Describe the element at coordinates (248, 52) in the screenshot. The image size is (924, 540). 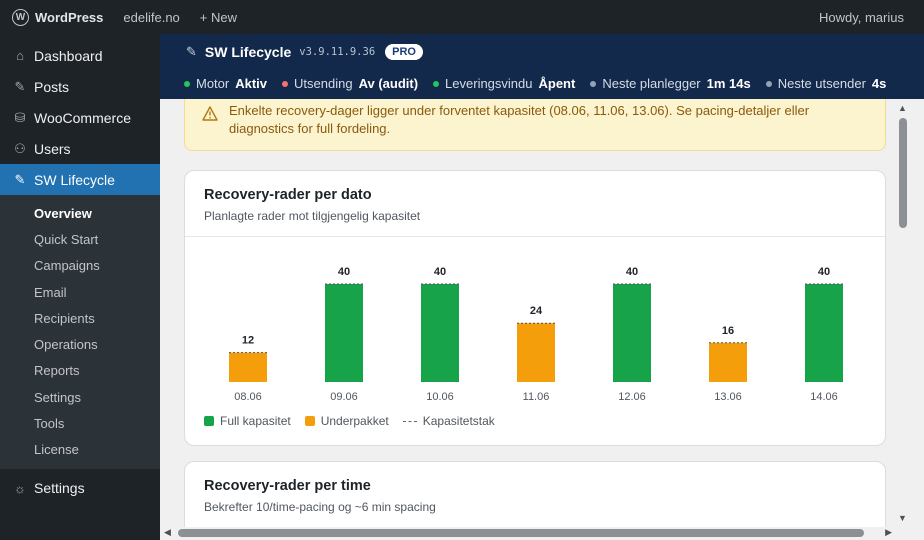
I see `plugin-title: SW Lifecycle` at that location.